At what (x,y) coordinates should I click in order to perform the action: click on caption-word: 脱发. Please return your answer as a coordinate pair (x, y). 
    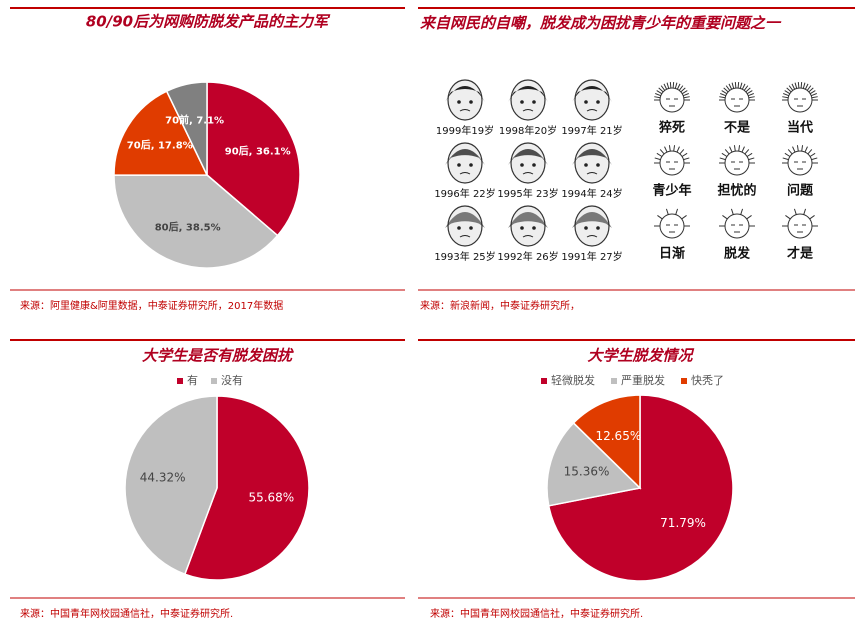
    Looking at the image, I should click on (737, 254).